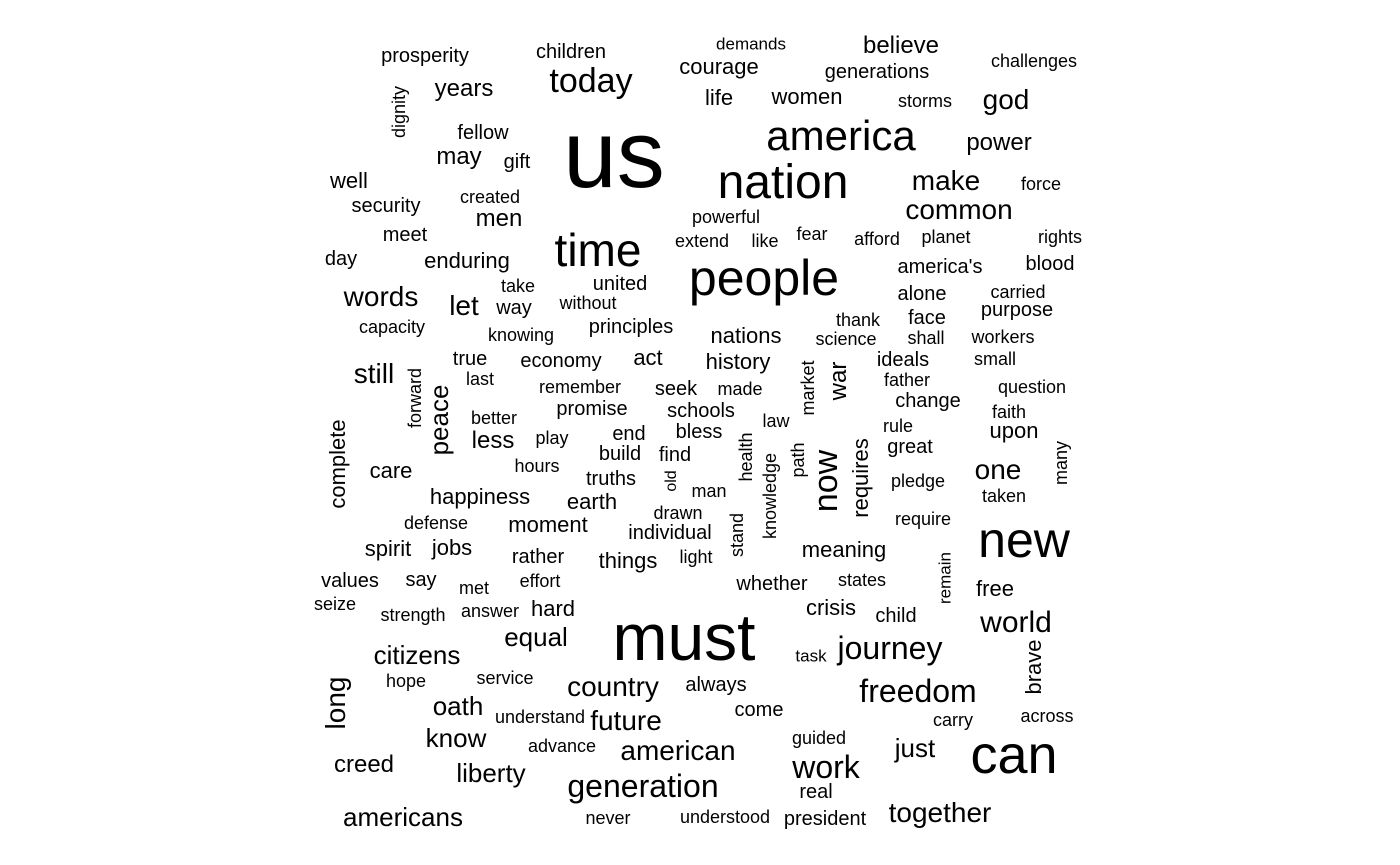  Describe the element at coordinates (670, 533) in the screenshot. I see `word-individual: individual` at that location.